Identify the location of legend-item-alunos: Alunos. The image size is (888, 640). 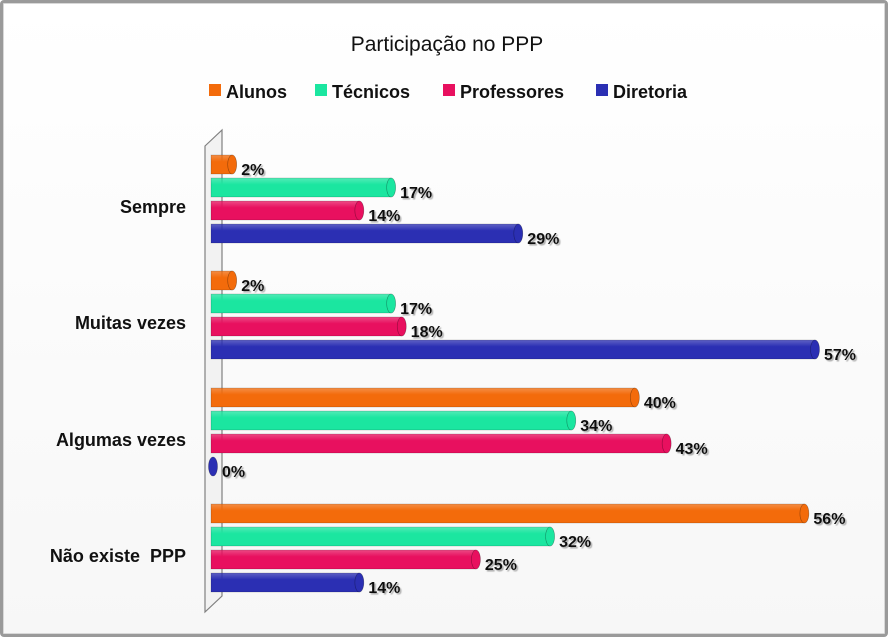
(248, 92).